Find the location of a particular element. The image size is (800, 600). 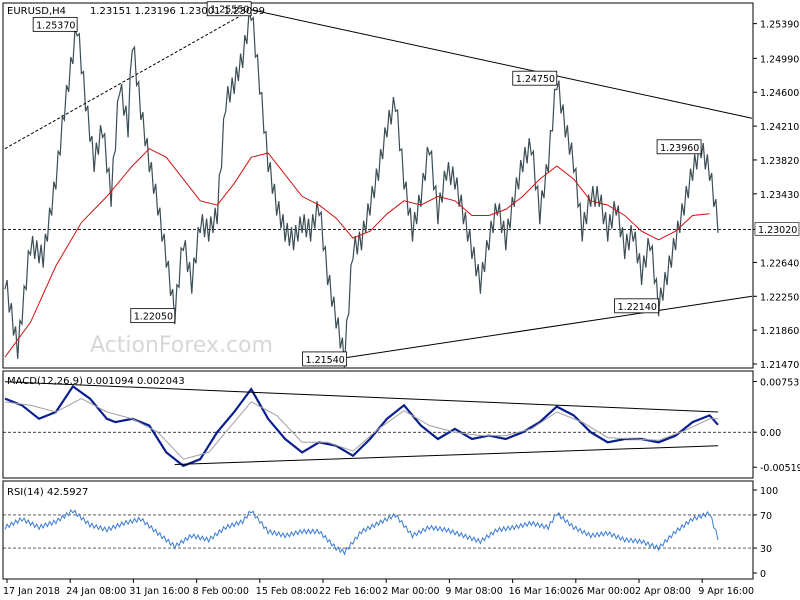

current-price-label: 1.23020 is located at coordinates (777, 230).